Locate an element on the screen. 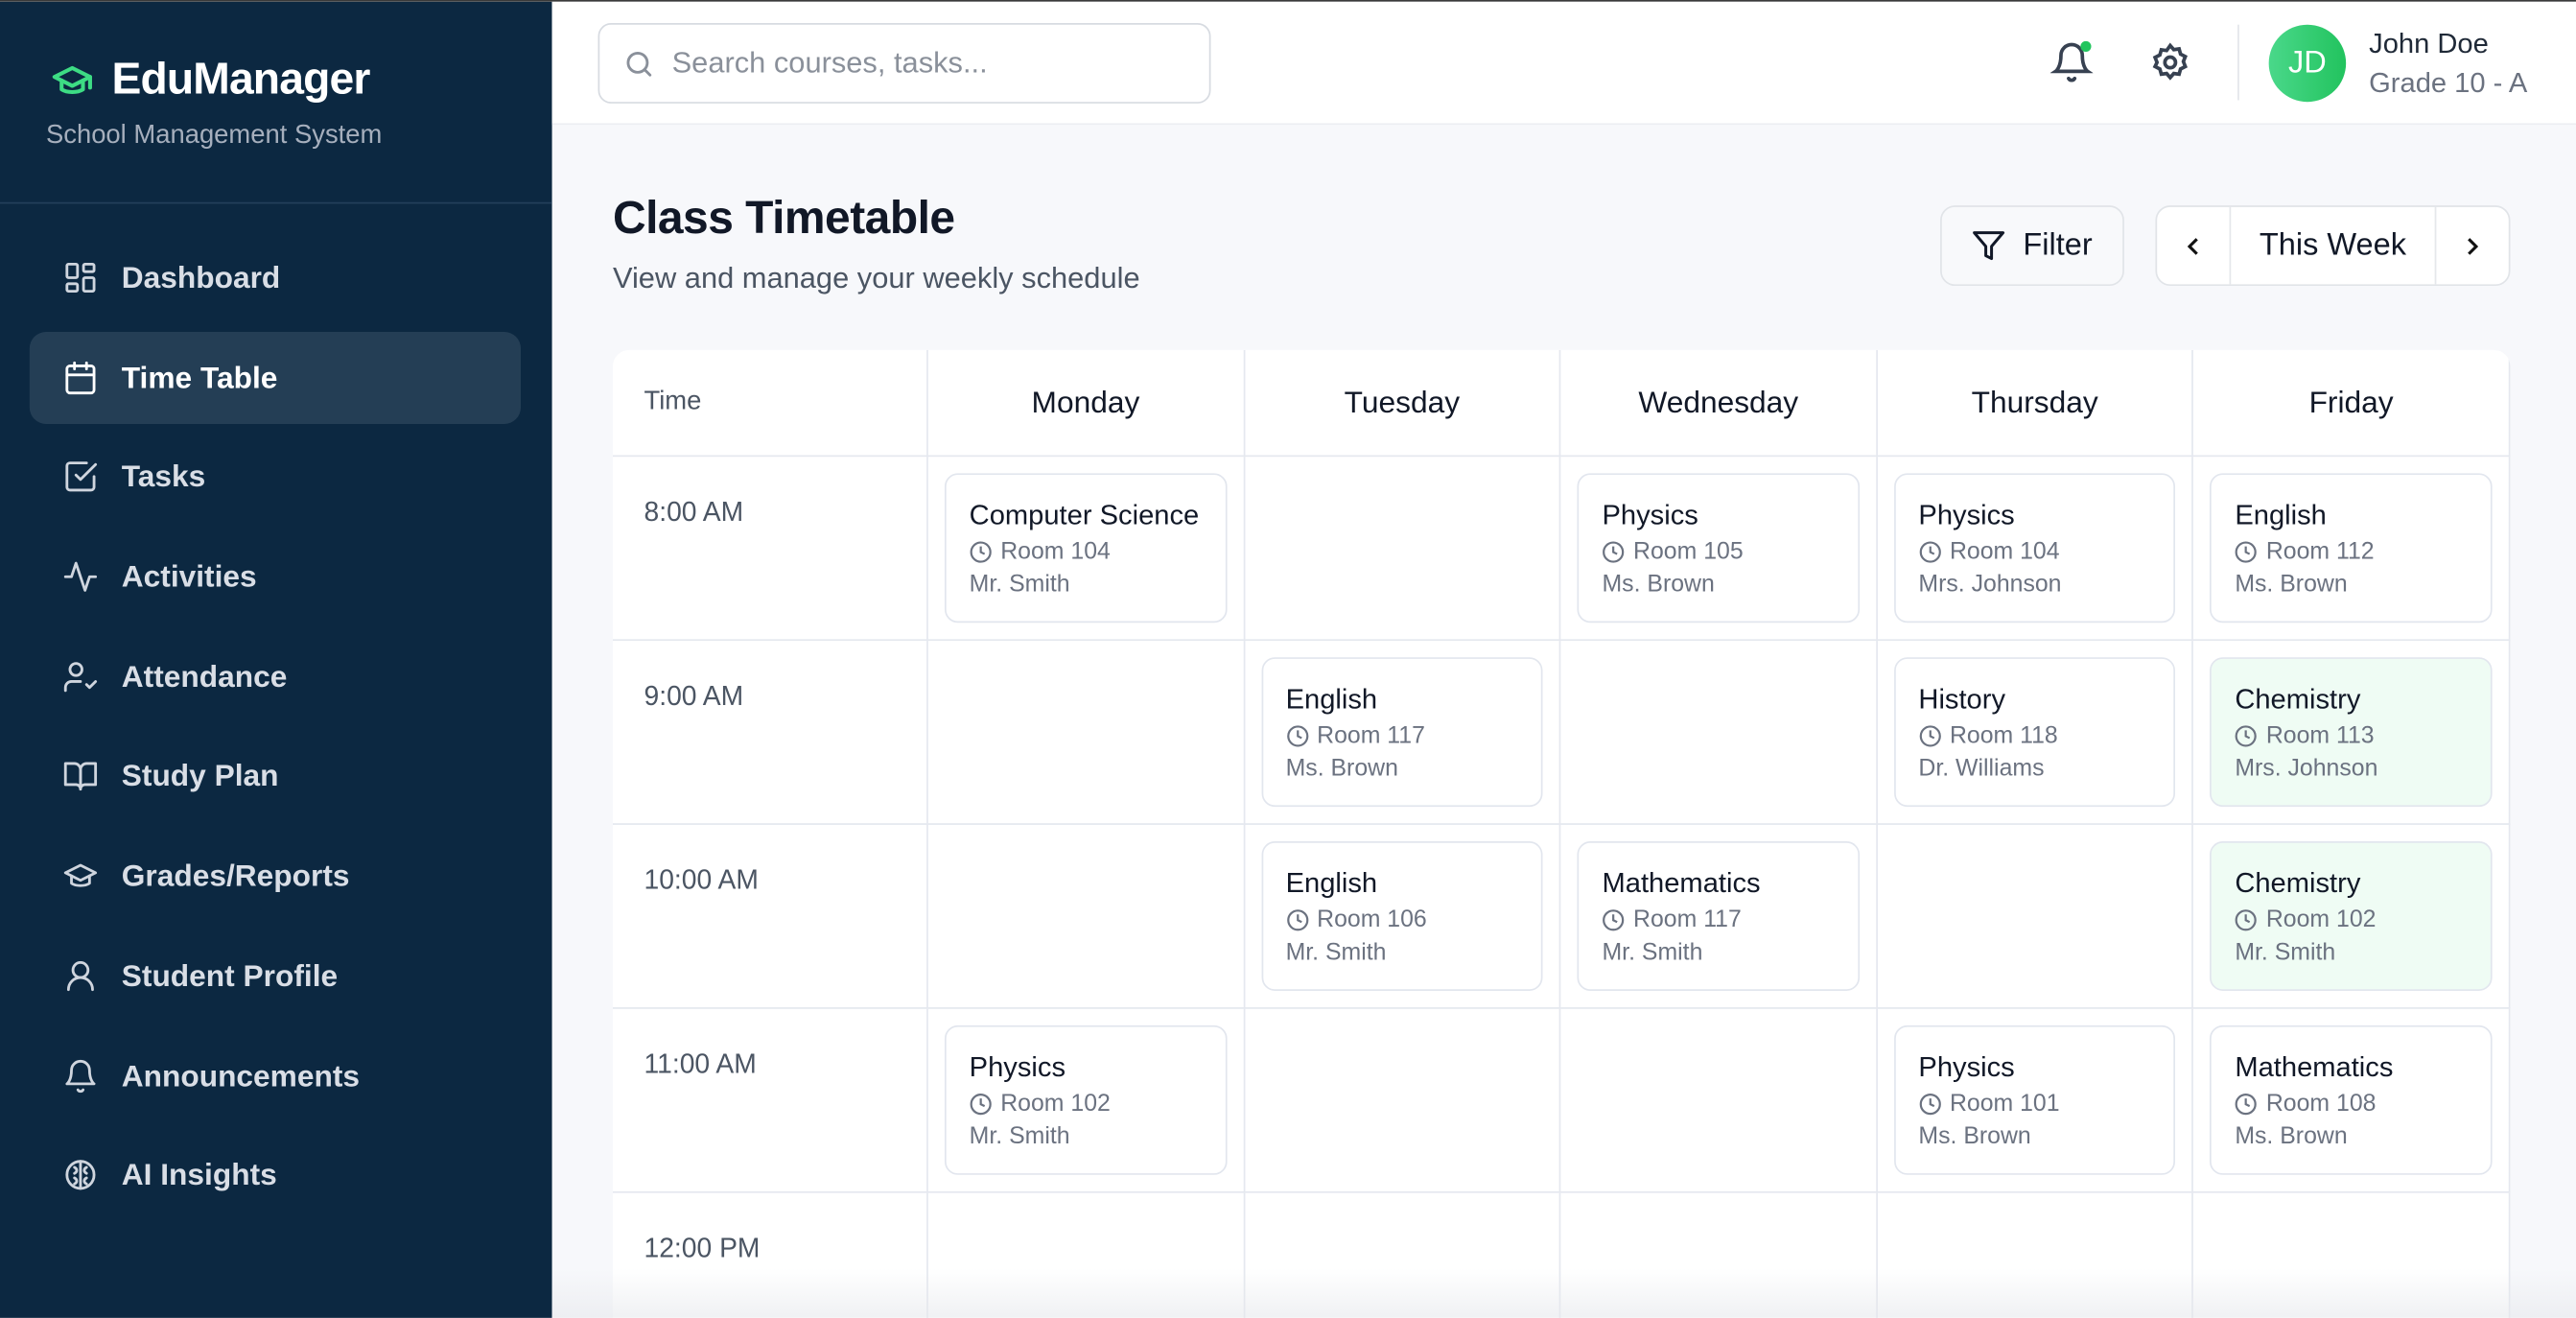 The height and width of the screenshot is (1318, 2576). class-subject: Mathematics is located at coordinates (2314, 1067).